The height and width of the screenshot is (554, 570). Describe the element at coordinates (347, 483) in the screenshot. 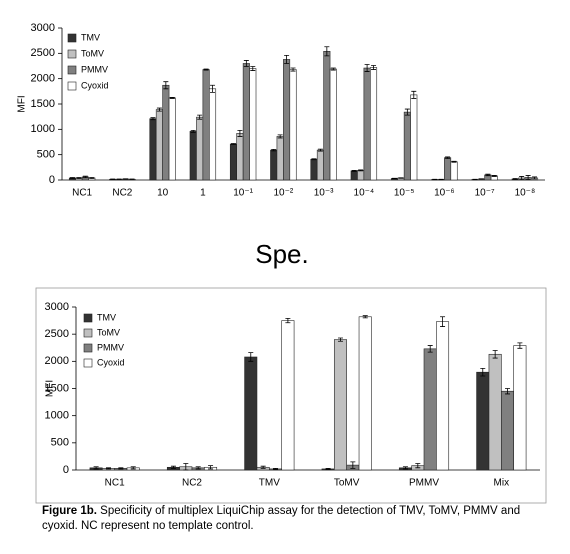

I see `x-tick-label: ToMV` at that location.